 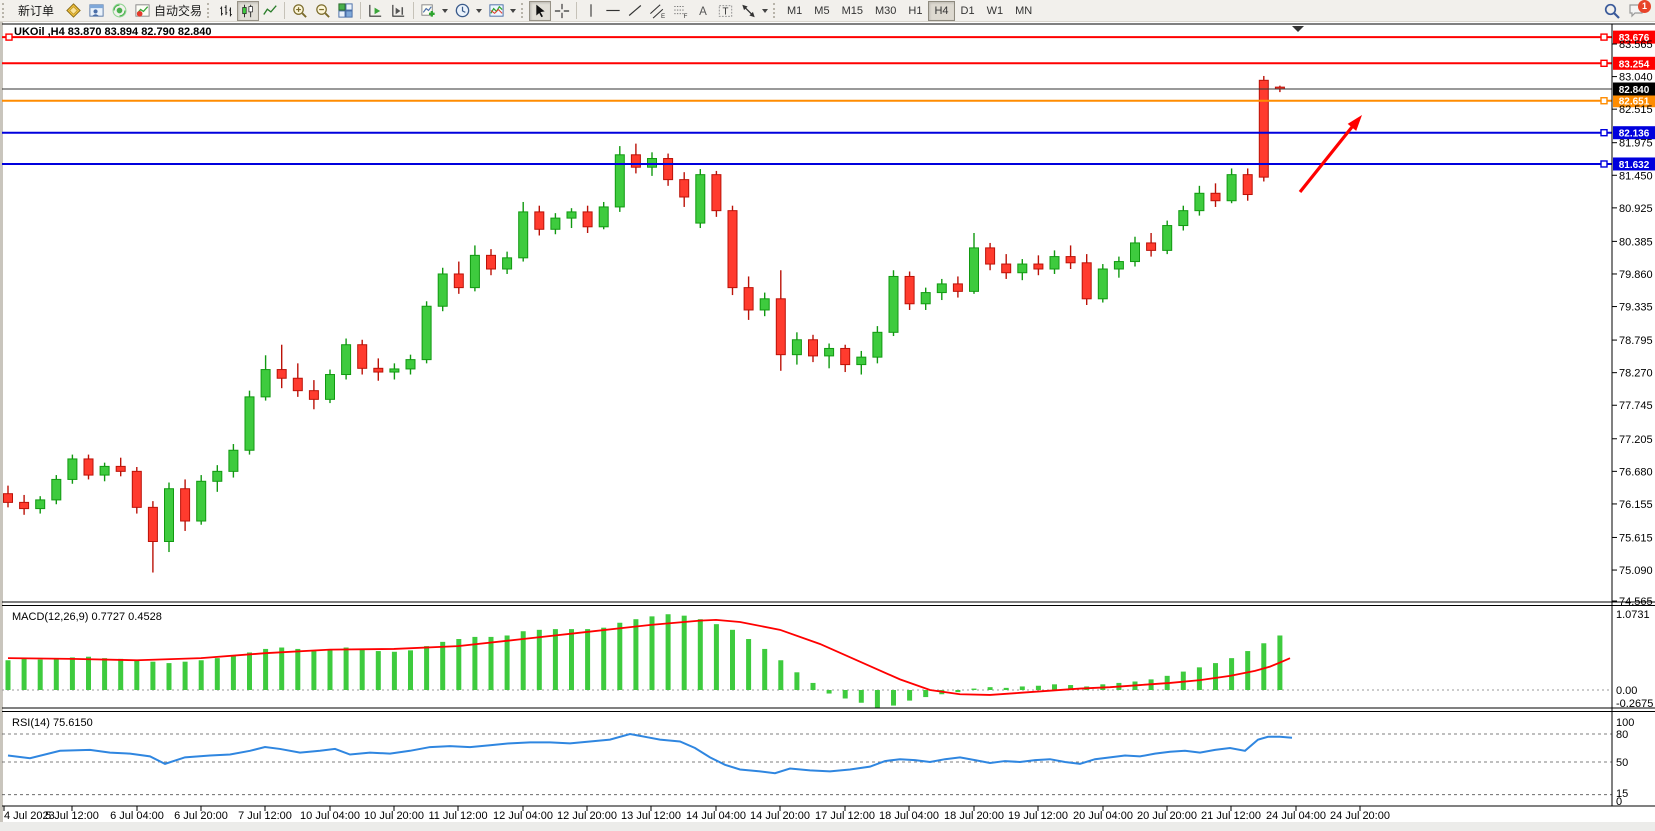 What do you see at coordinates (885, 10) in the screenshot?
I see `timeframe-button-M30: M30` at bounding box center [885, 10].